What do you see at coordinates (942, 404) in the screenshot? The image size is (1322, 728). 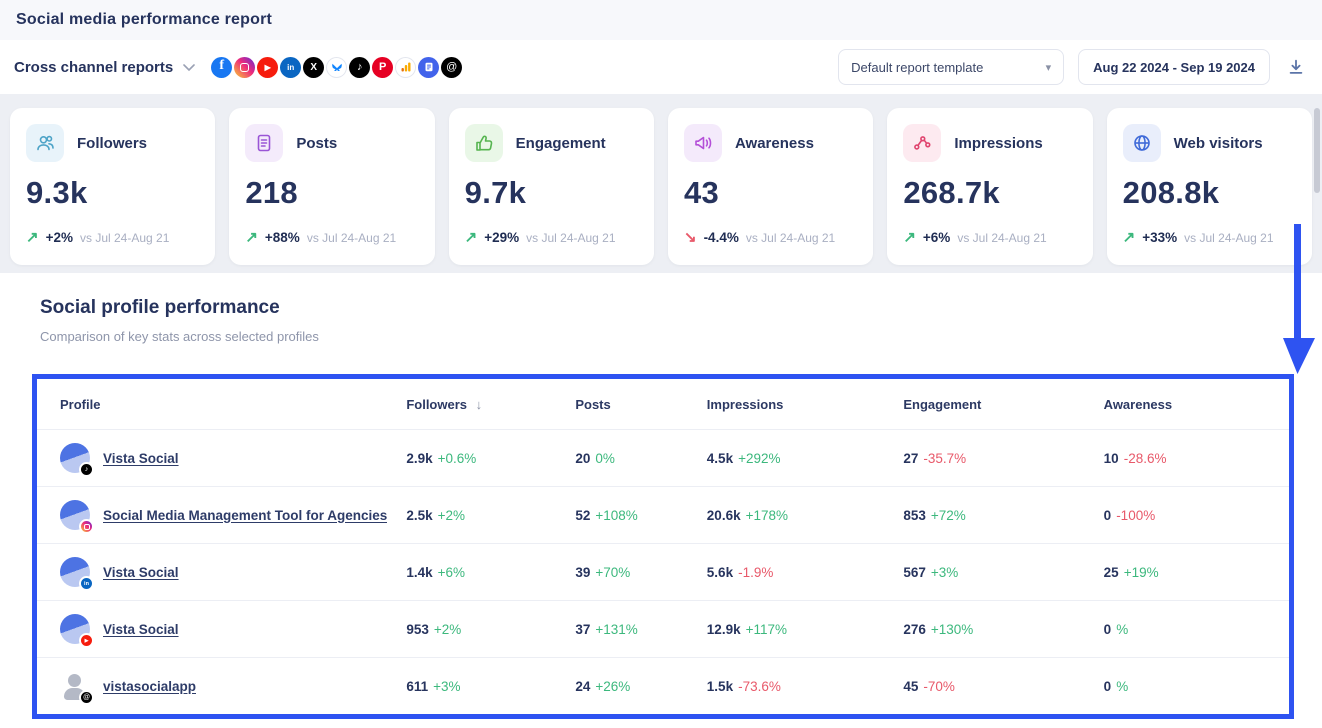 I see `column-header-engagement: Engagement` at bounding box center [942, 404].